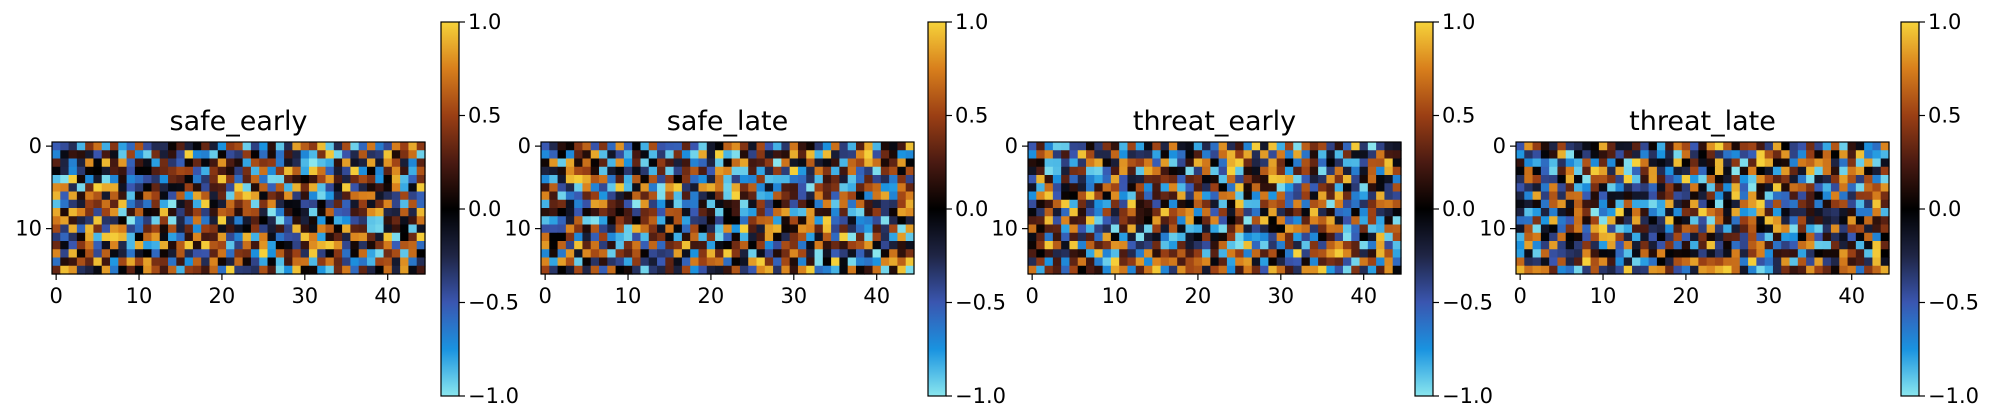 Image resolution: width=1993 pixels, height=419 pixels. I want to click on panel-title: threat_late, so click(1702, 121).